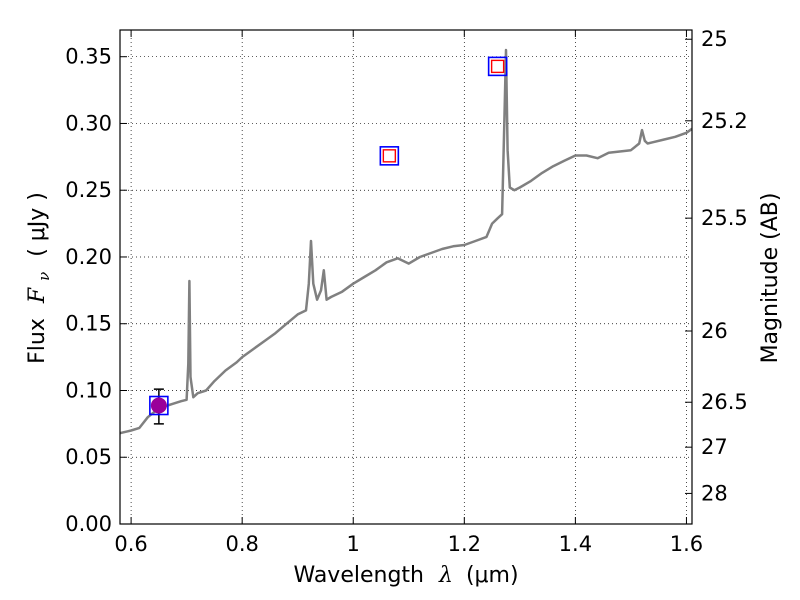 The image size is (800, 600). What do you see at coordinates (575, 544) in the screenshot?
I see `x-tick-label: 1.4` at bounding box center [575, 544].